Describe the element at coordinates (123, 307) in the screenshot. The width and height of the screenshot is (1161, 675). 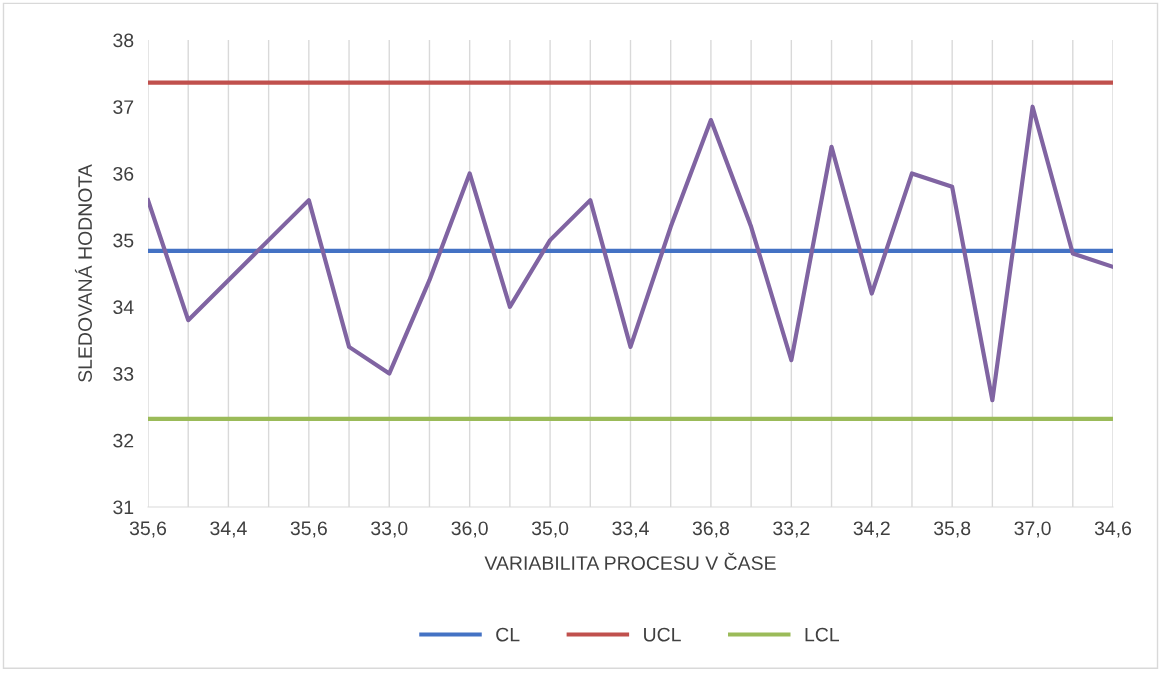
I see `y-tick-label: 34` at that location.